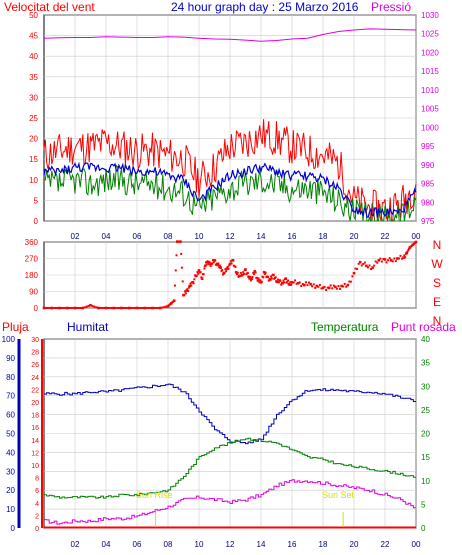 The height and width of the screenshot is (555, 462). I want to click on rain-tick-label: 12, so click(35, 453).